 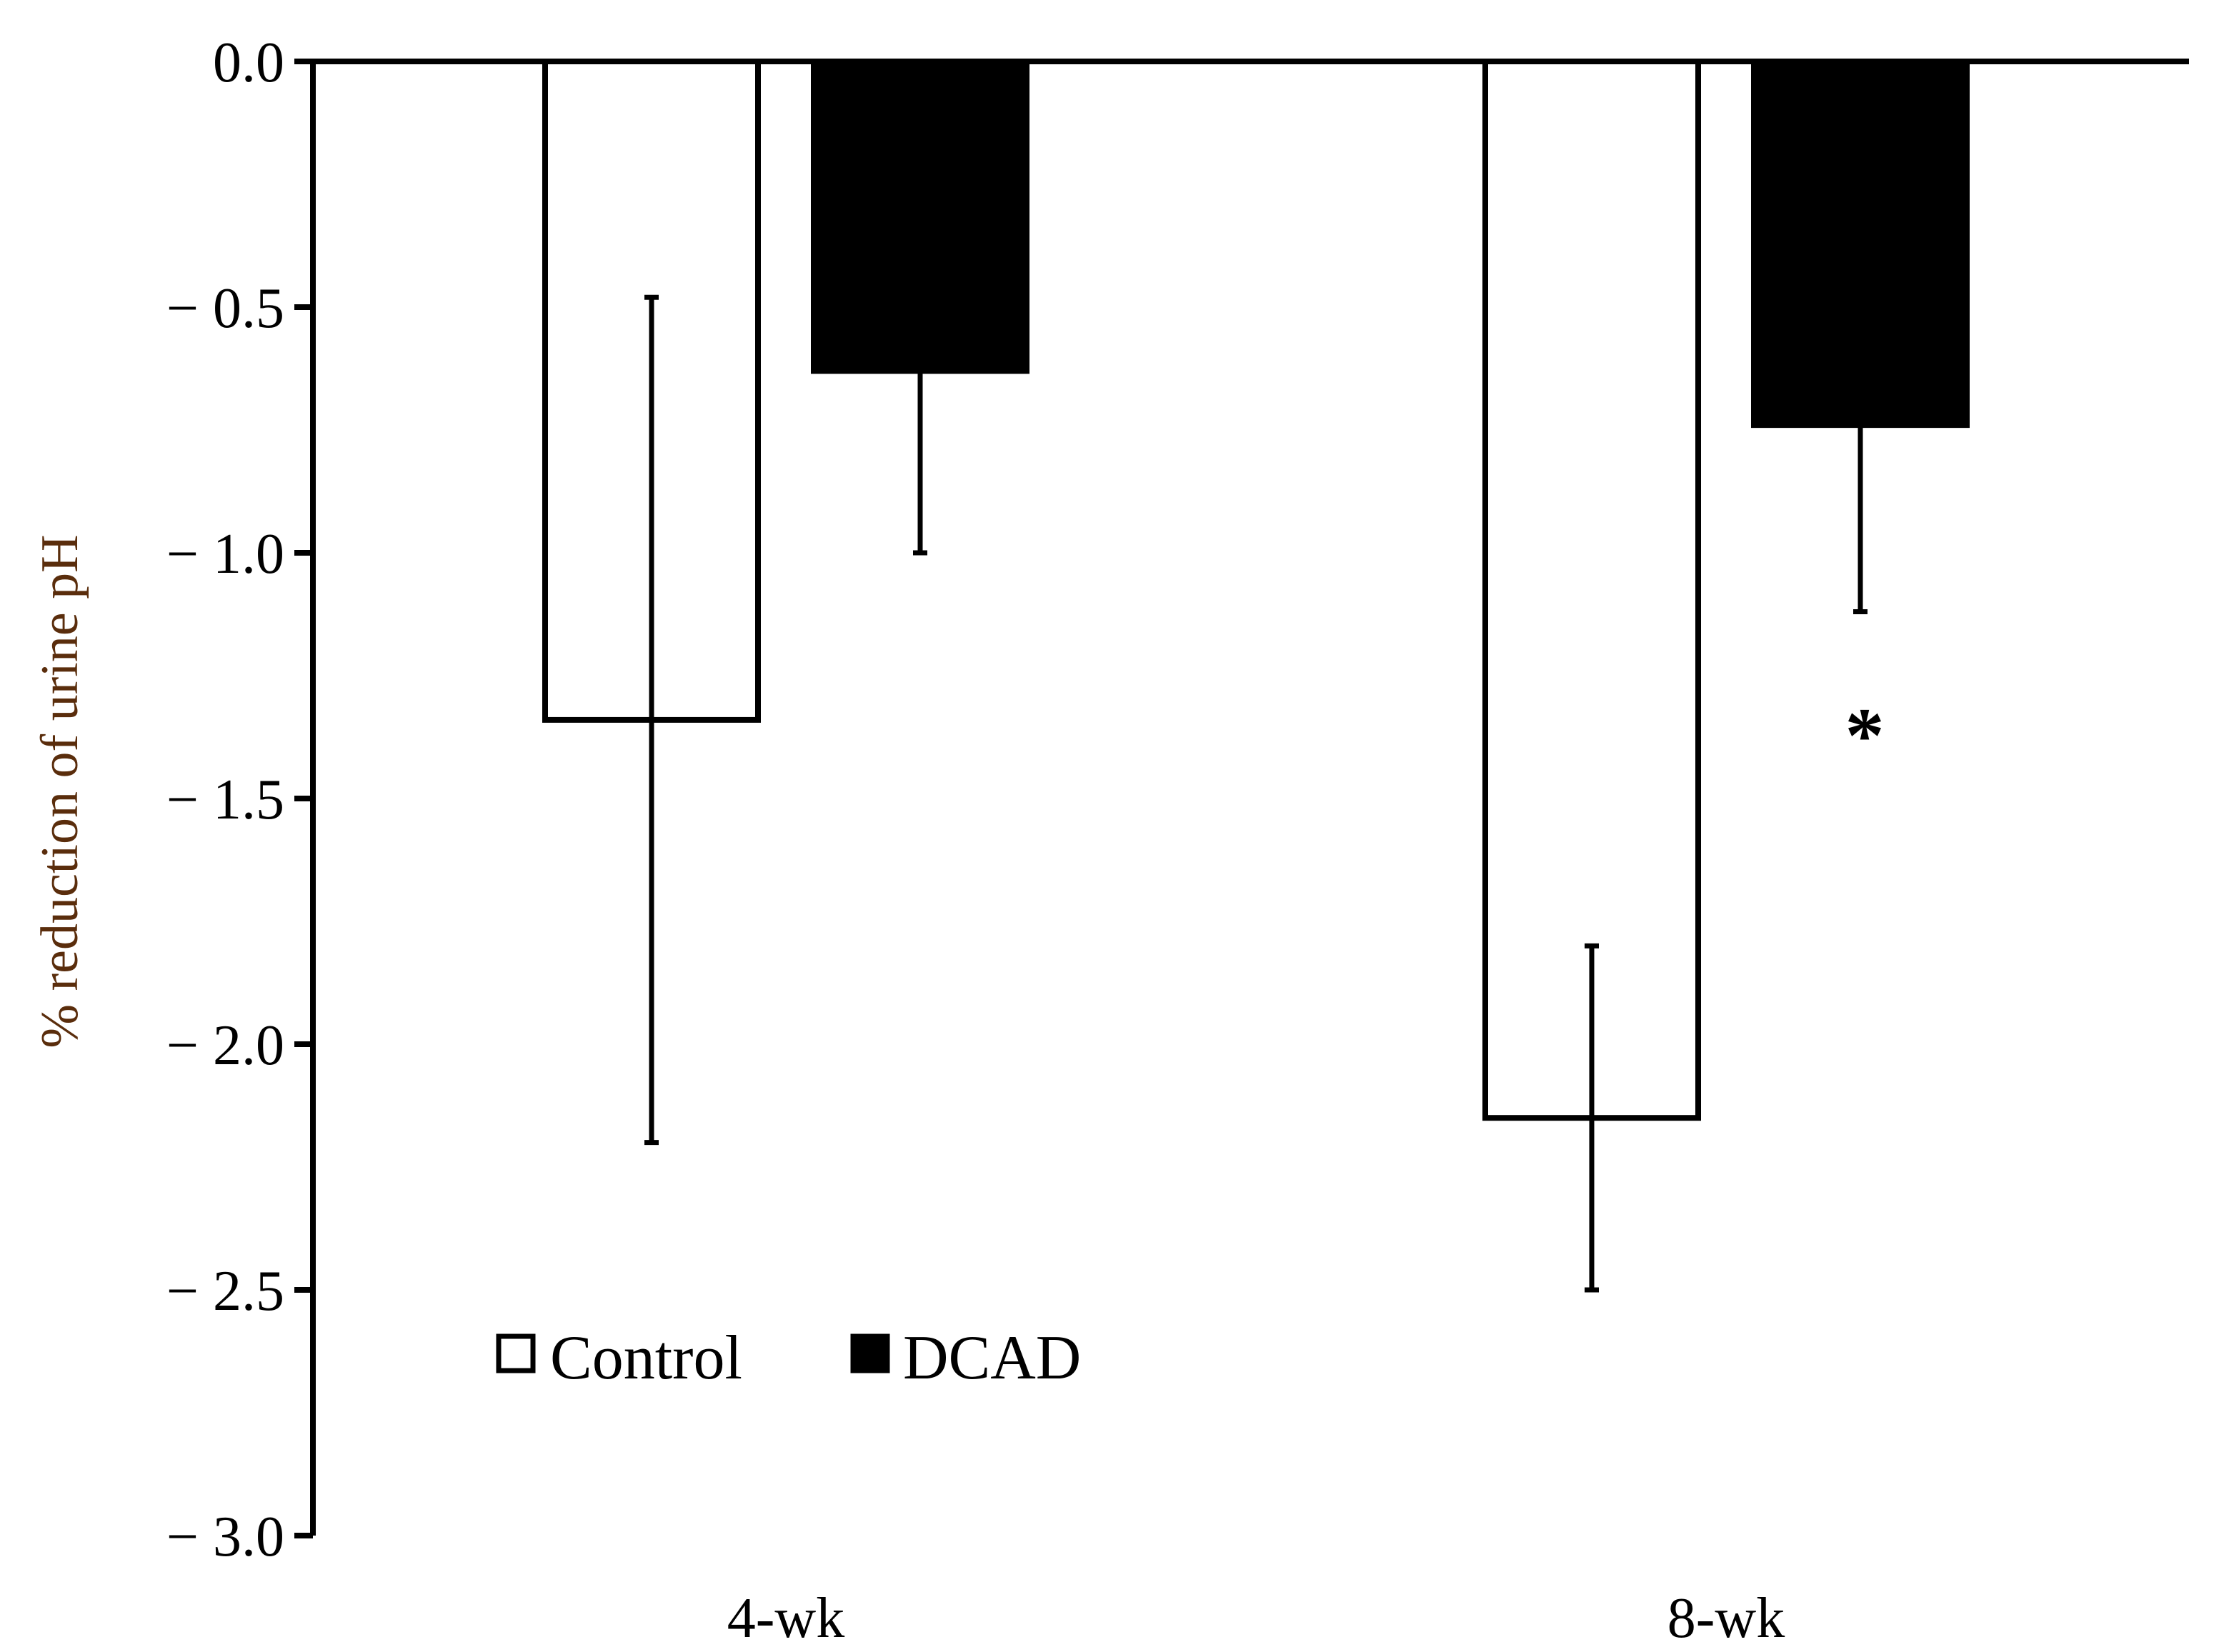 What do you see at coordinates (225, 800) in the screenshot?
I see `y-tick-label: − 1.5` at bounding box center [225, 800].